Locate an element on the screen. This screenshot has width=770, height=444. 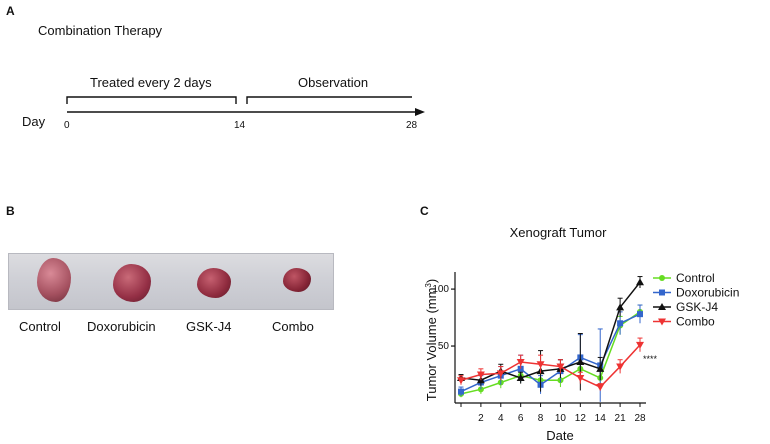
panel-a-letter: A is located at coordinates (10, 11).